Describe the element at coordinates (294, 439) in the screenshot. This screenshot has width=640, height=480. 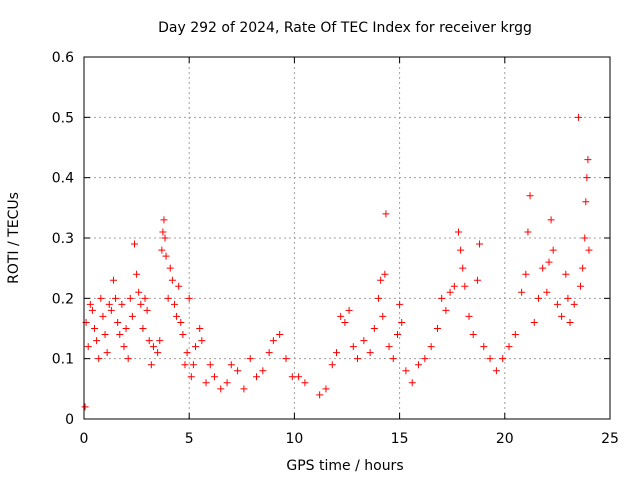
I see `x-tick-label: 10` at that location.